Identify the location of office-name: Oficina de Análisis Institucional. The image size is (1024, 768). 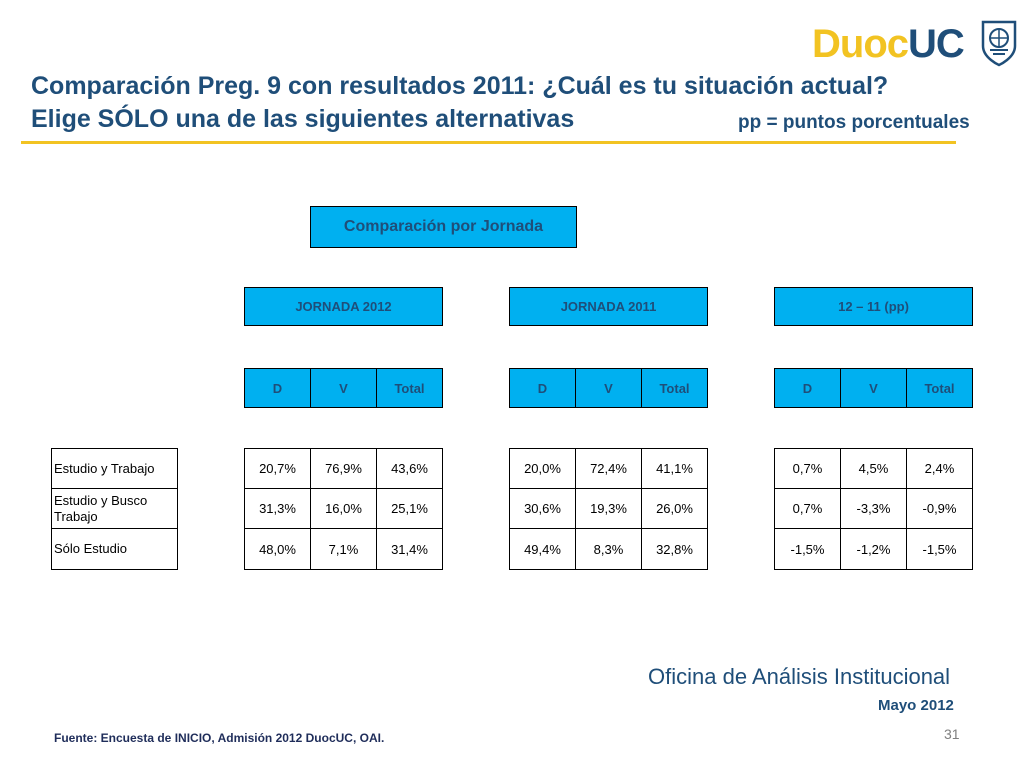
(799, 676).